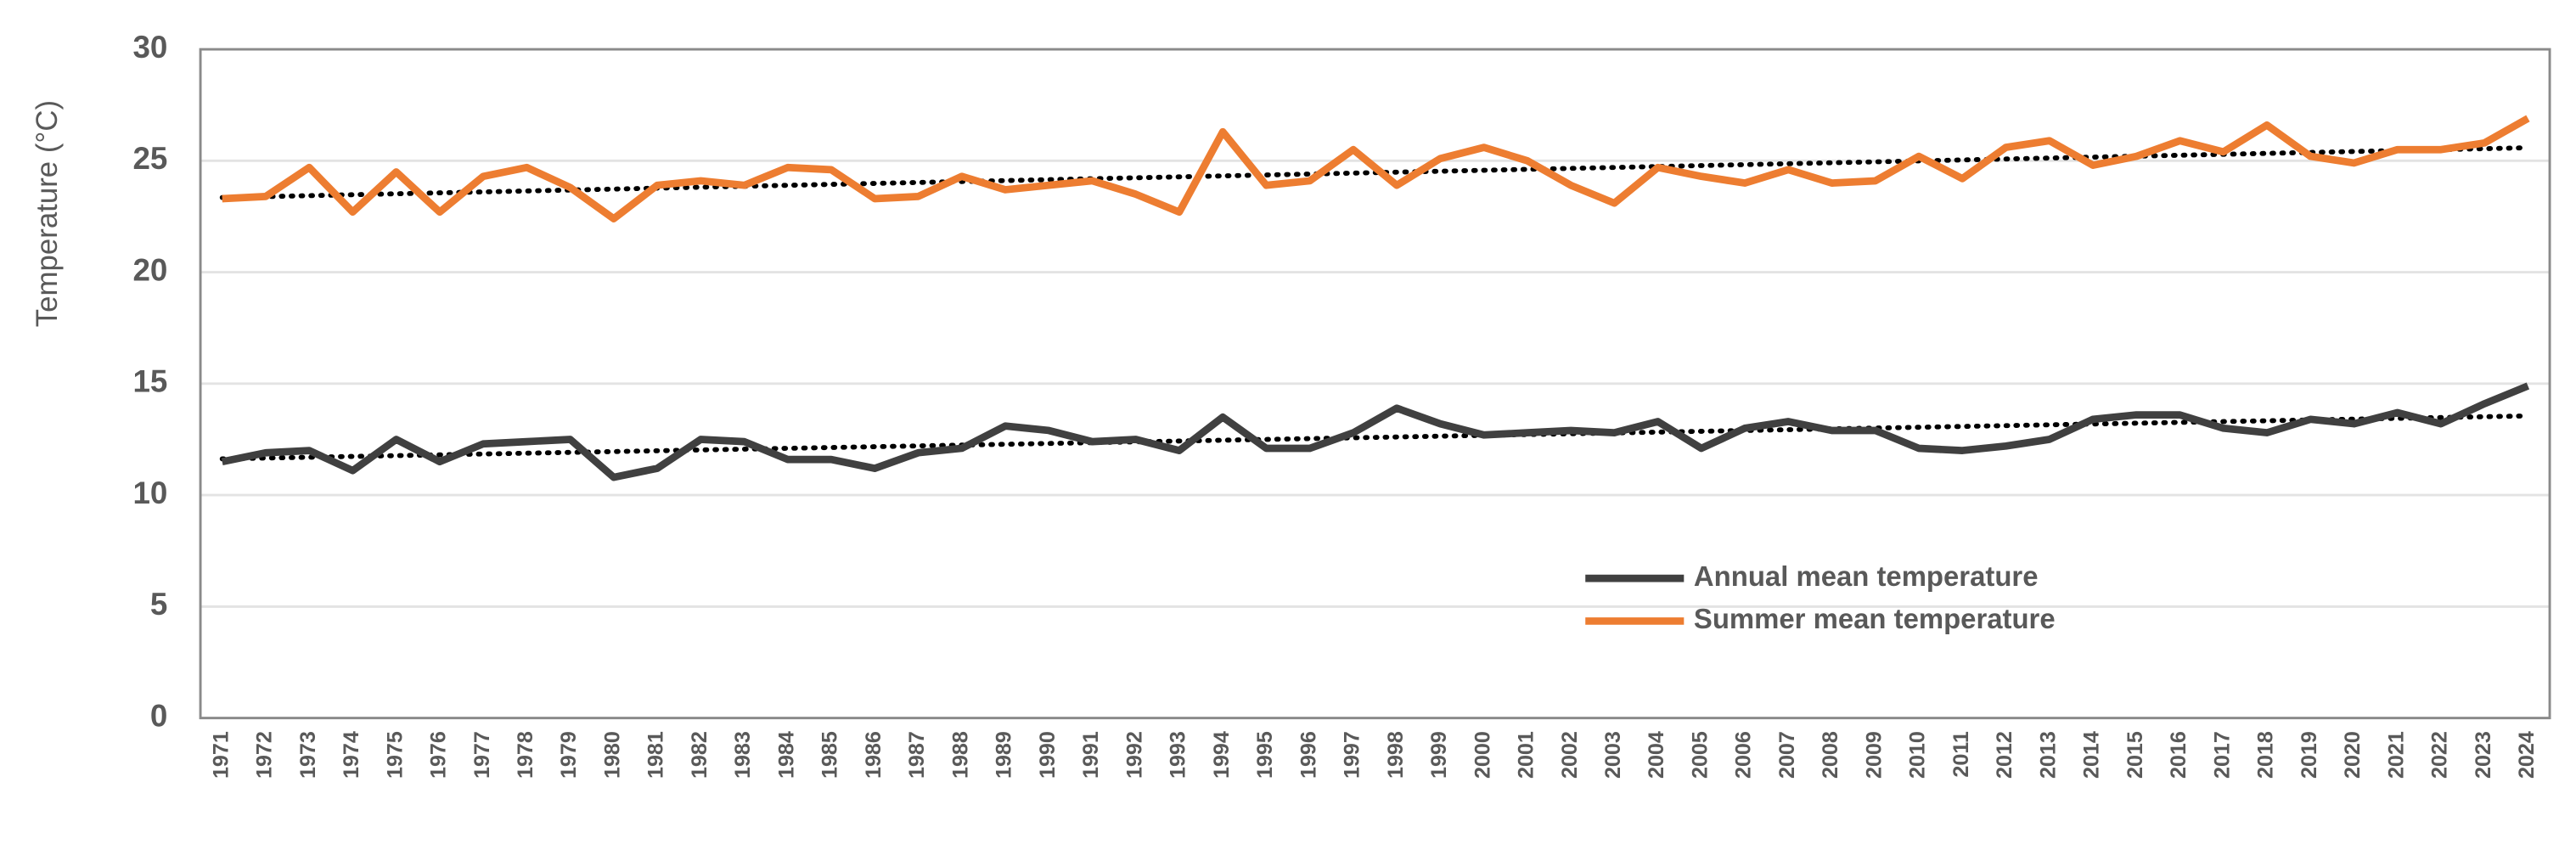 The image size is (2576, 861). What do you see at coordinates (1744, 755) in the screenshot?
I see `x-tick-label: 2006` at bounding box center [1744, 755].